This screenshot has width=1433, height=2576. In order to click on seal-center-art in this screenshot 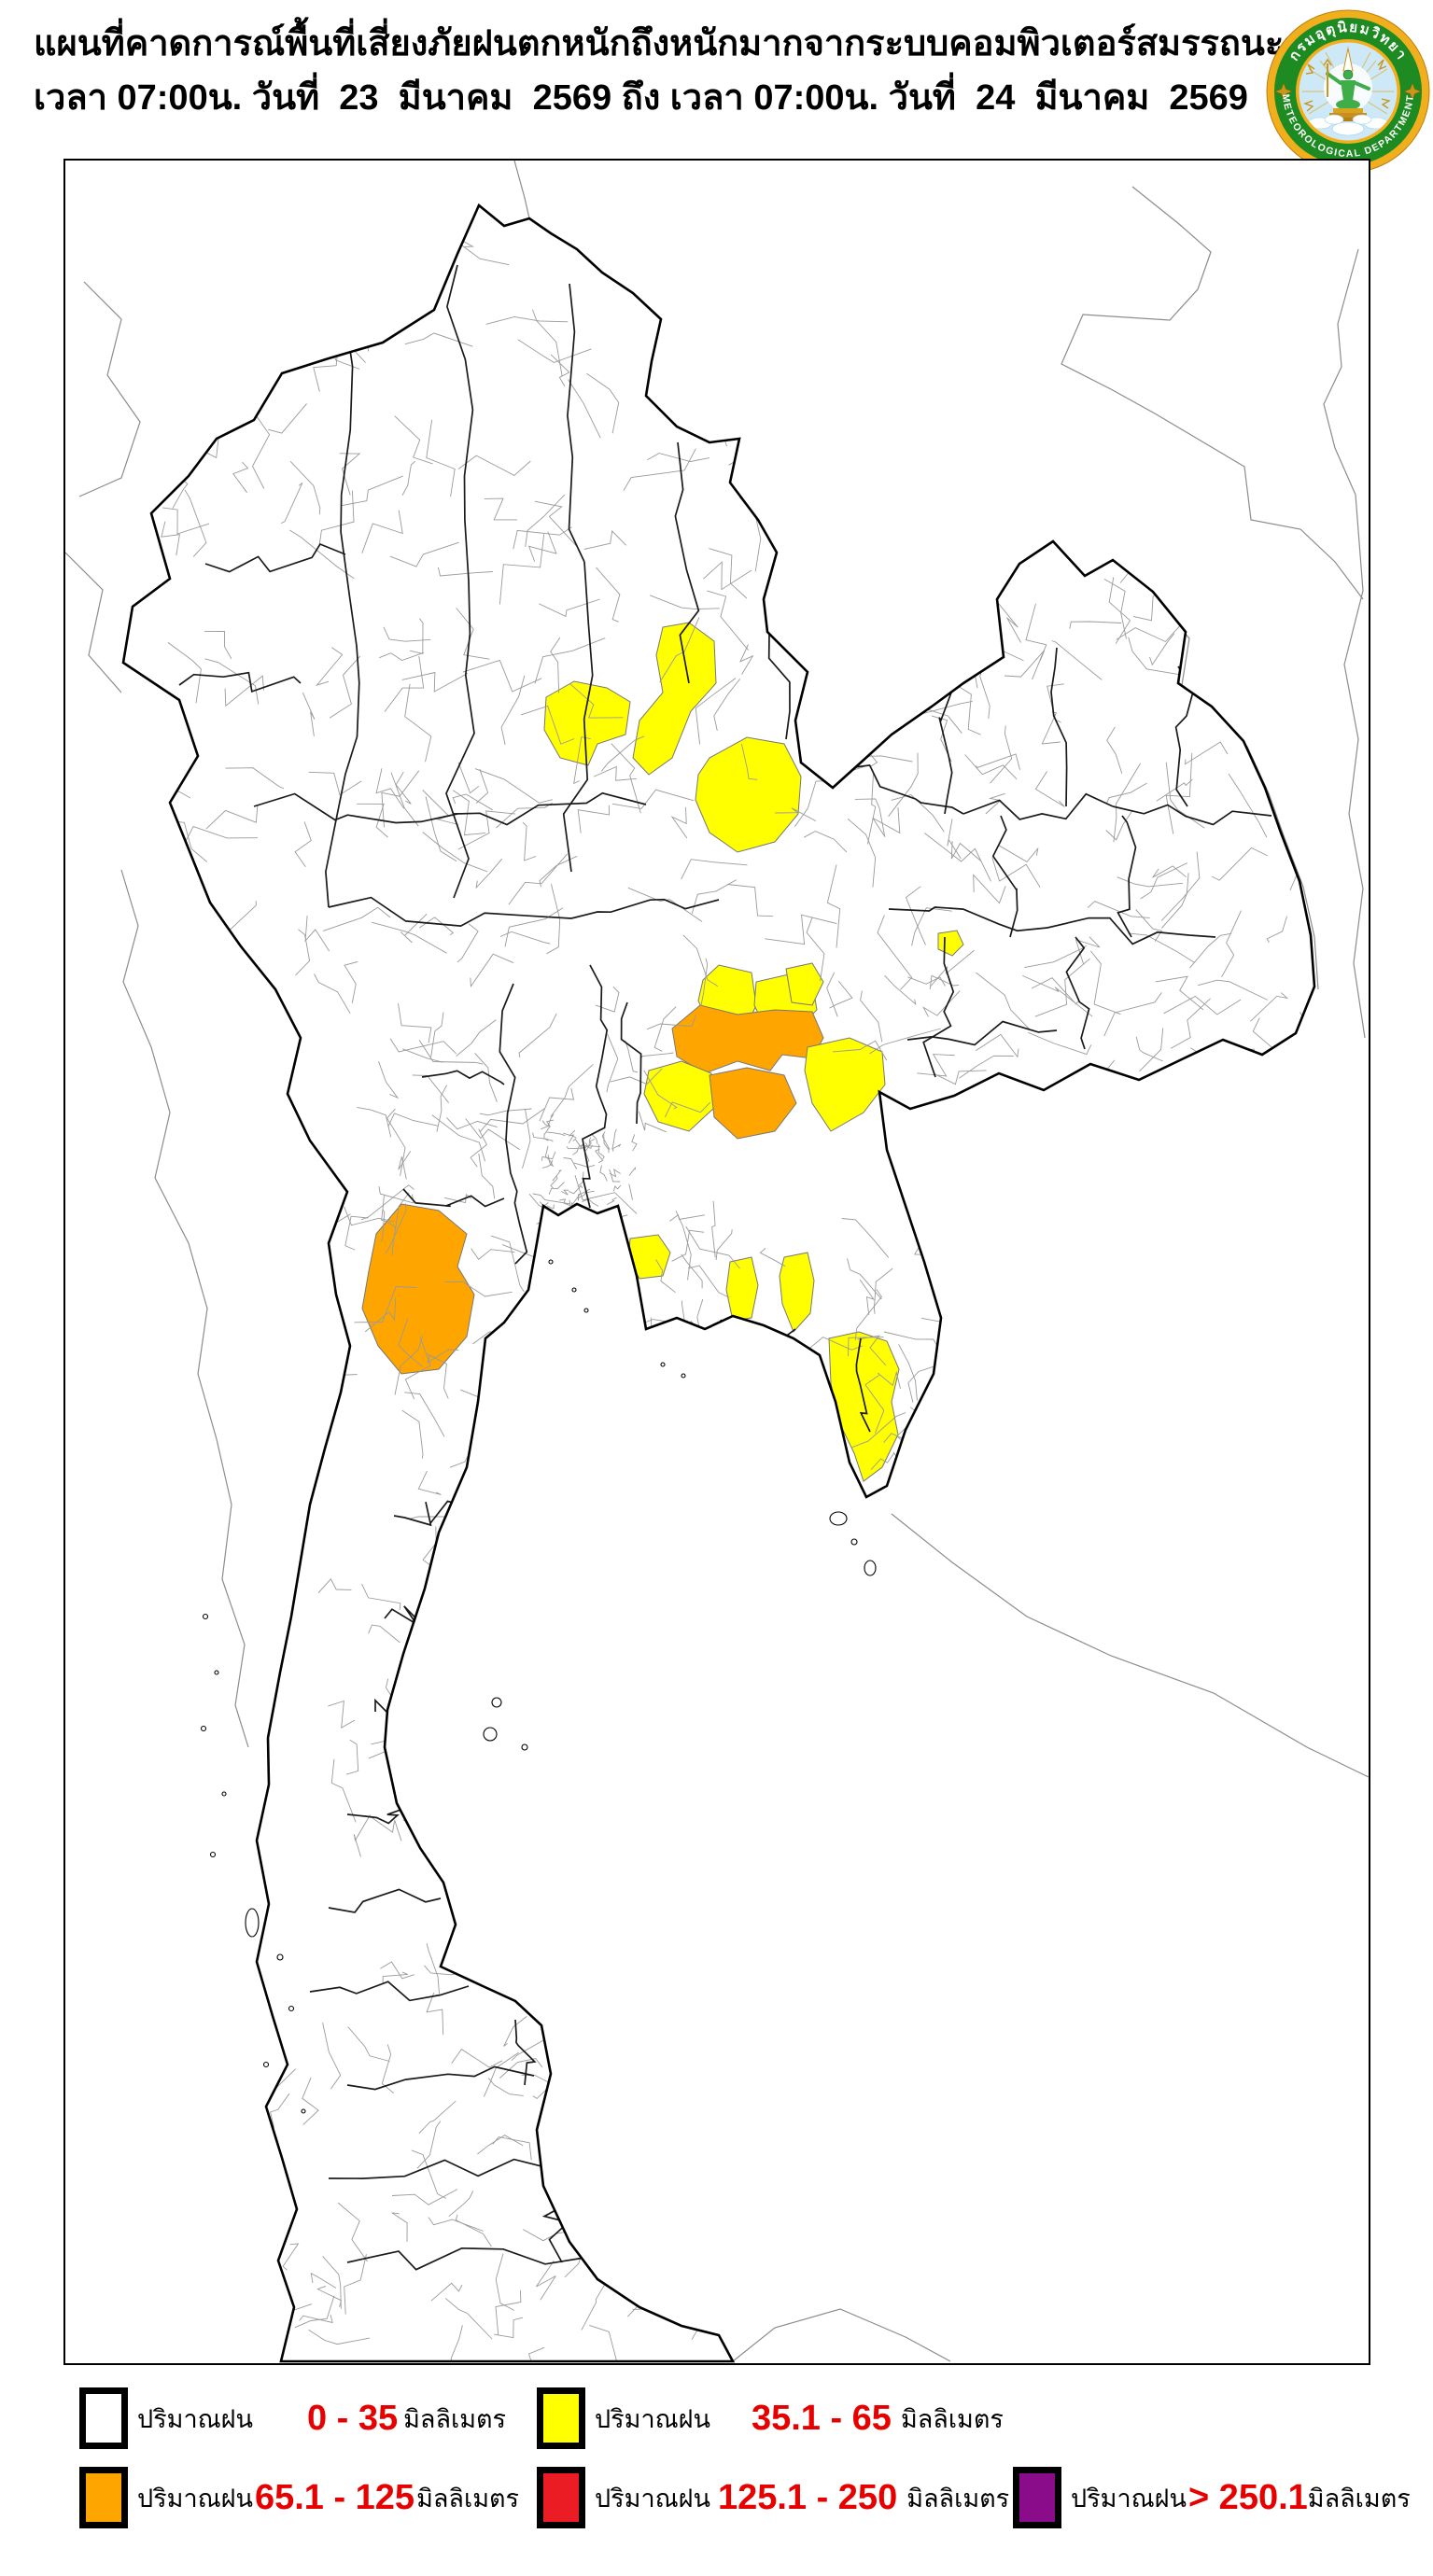, I will do `click(1348, 91)`.